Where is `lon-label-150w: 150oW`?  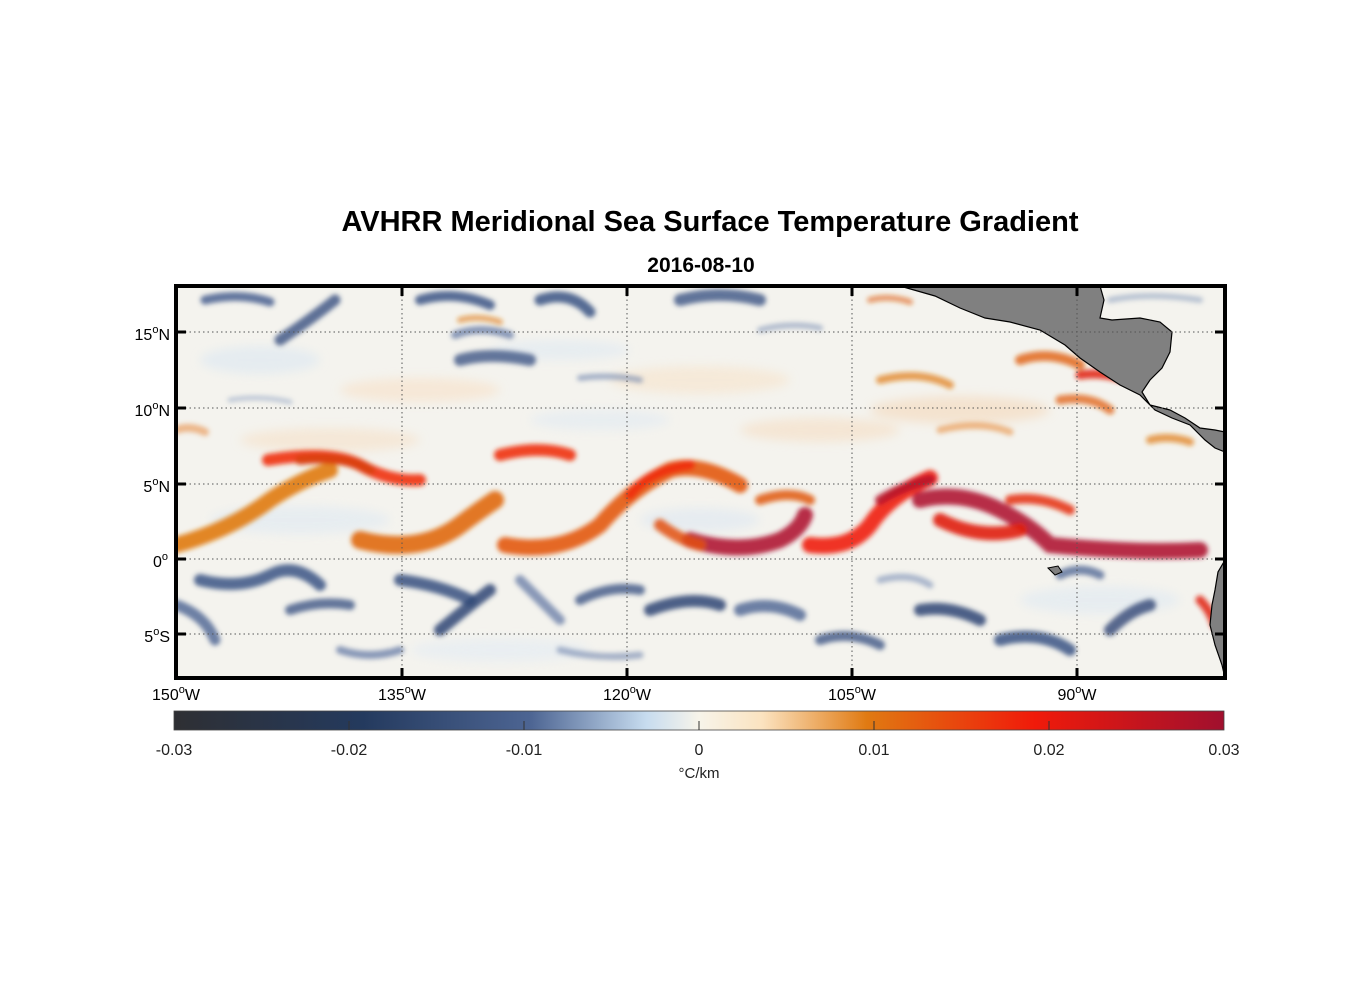
lon-label-150w: 150oW is located at coordinates (176, 694).